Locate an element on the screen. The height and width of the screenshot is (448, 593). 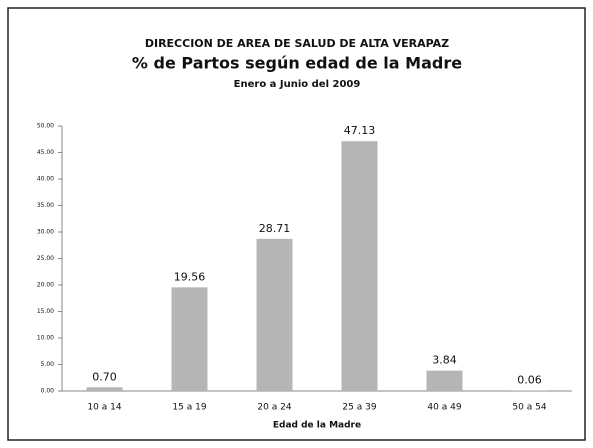
x-tick-label: 10 a 14 is located at coordinates (104, 408).